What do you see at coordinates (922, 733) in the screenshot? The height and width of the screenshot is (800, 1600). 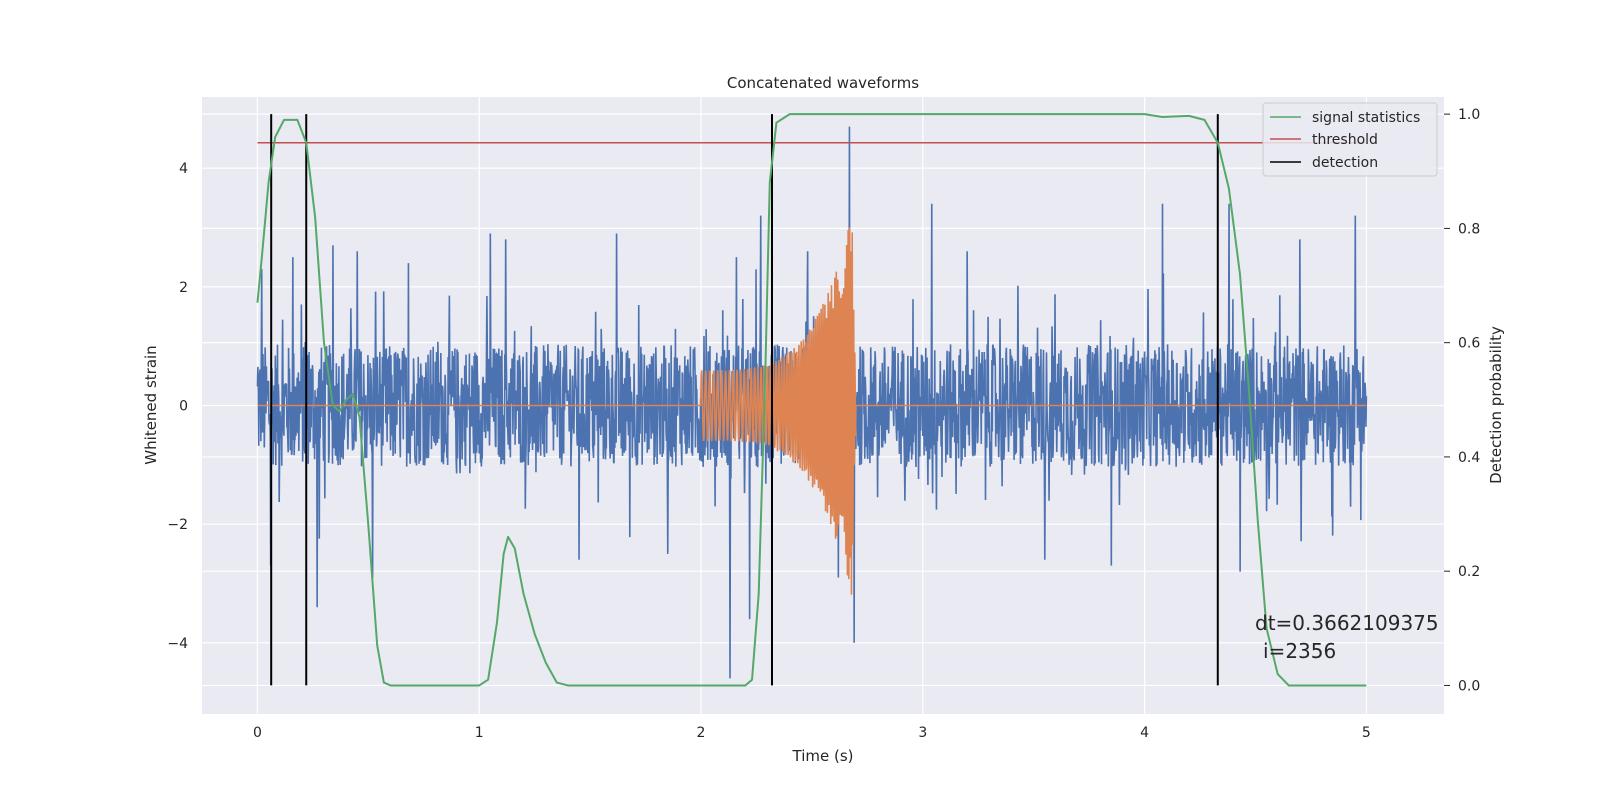 I see `x-tick-label: 3` at bounding box center [922, 733].